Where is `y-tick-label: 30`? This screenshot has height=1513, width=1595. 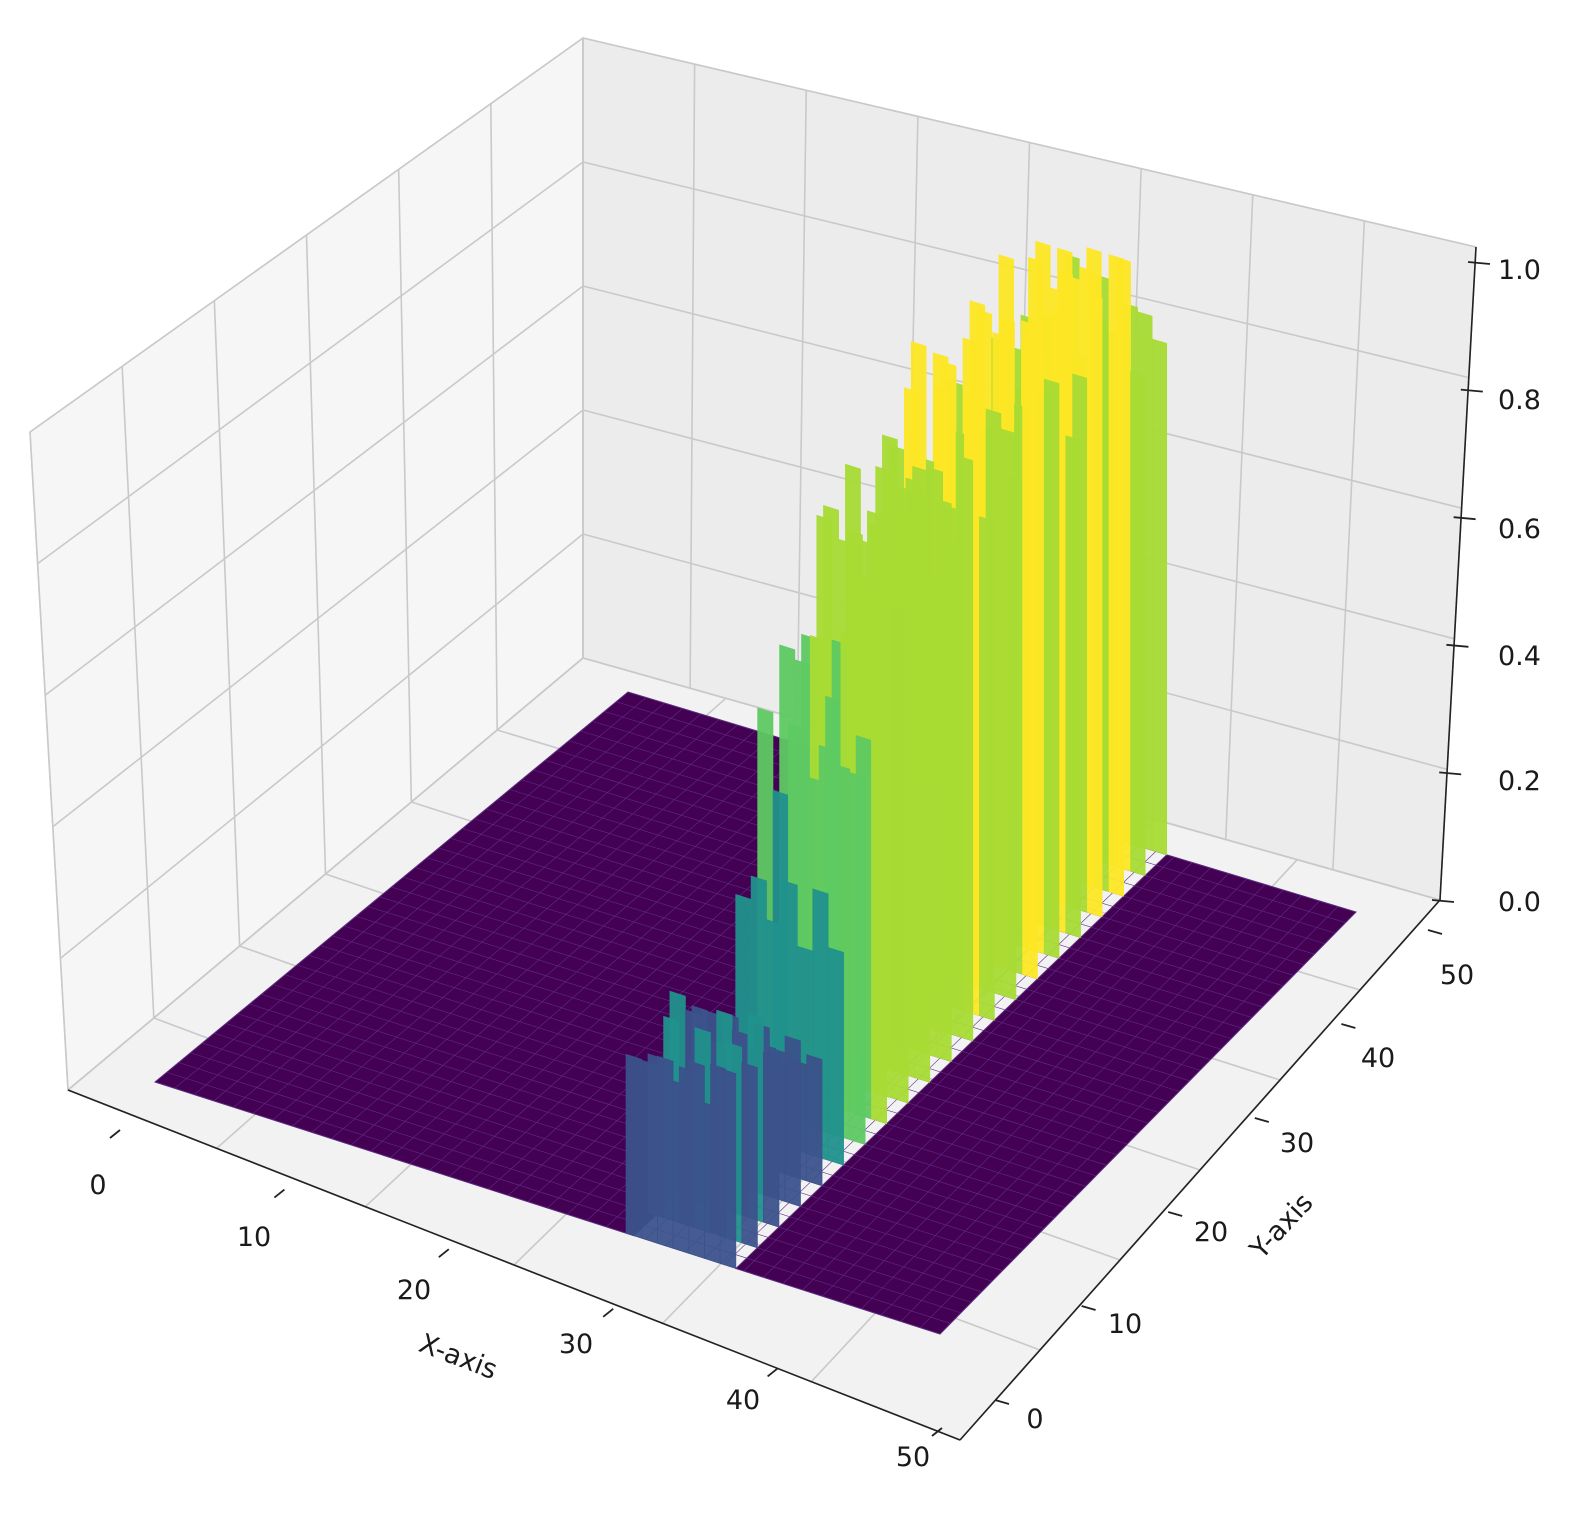 y-tick-label: 30 is located at coordinates (1297, 1143).